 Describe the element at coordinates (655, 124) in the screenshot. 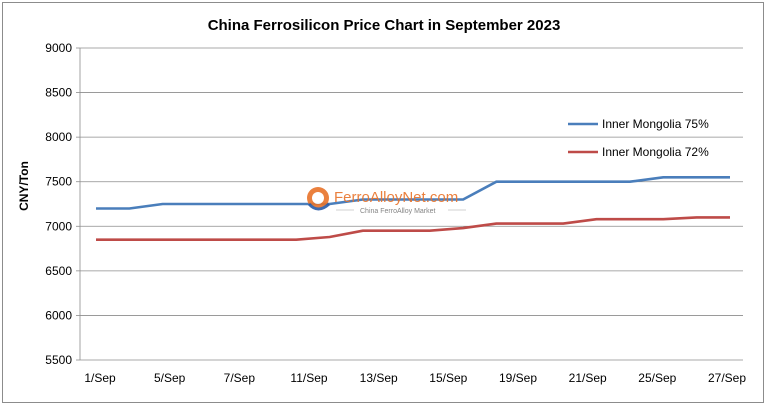

I see `legend-label-1: Inner Mongolia 75%` at that location.